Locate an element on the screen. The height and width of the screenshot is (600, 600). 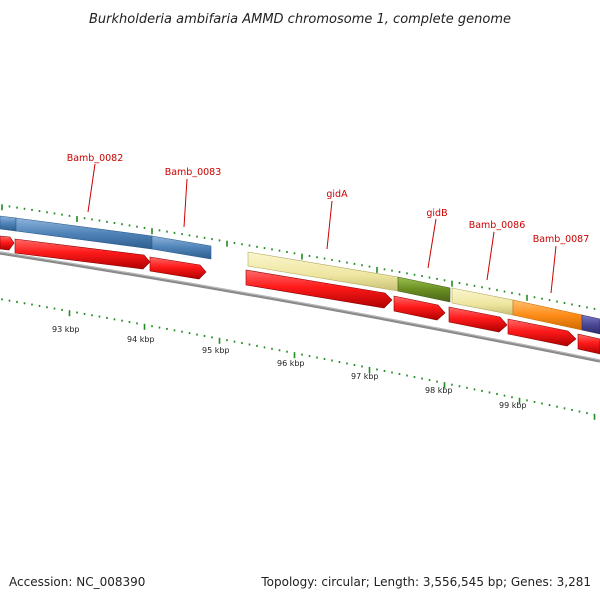
scale-label-97: 97 kbp is located at coordinates (365, 376).